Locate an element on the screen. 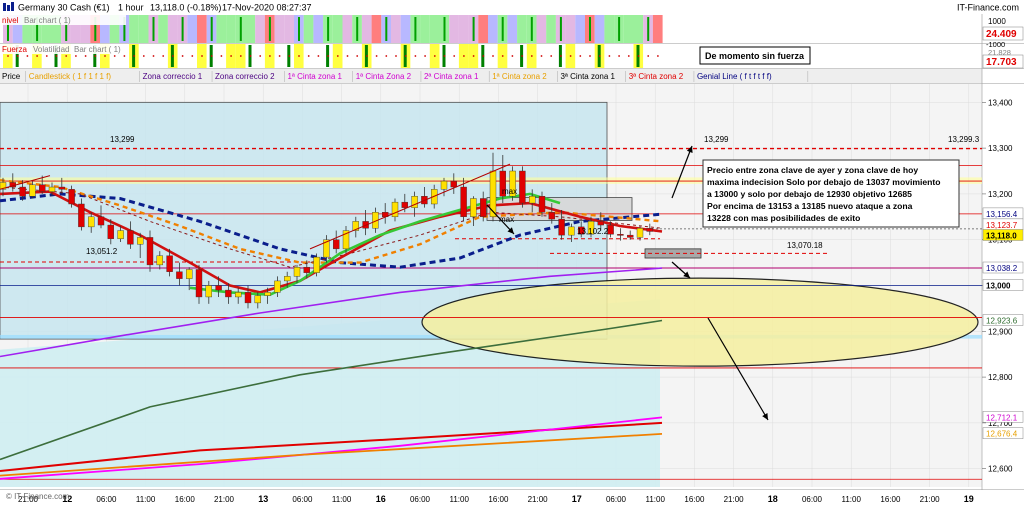 The width and height of the screenshot is (1024, 508). nivel-value-tag is located at coordinates (1003, 33).